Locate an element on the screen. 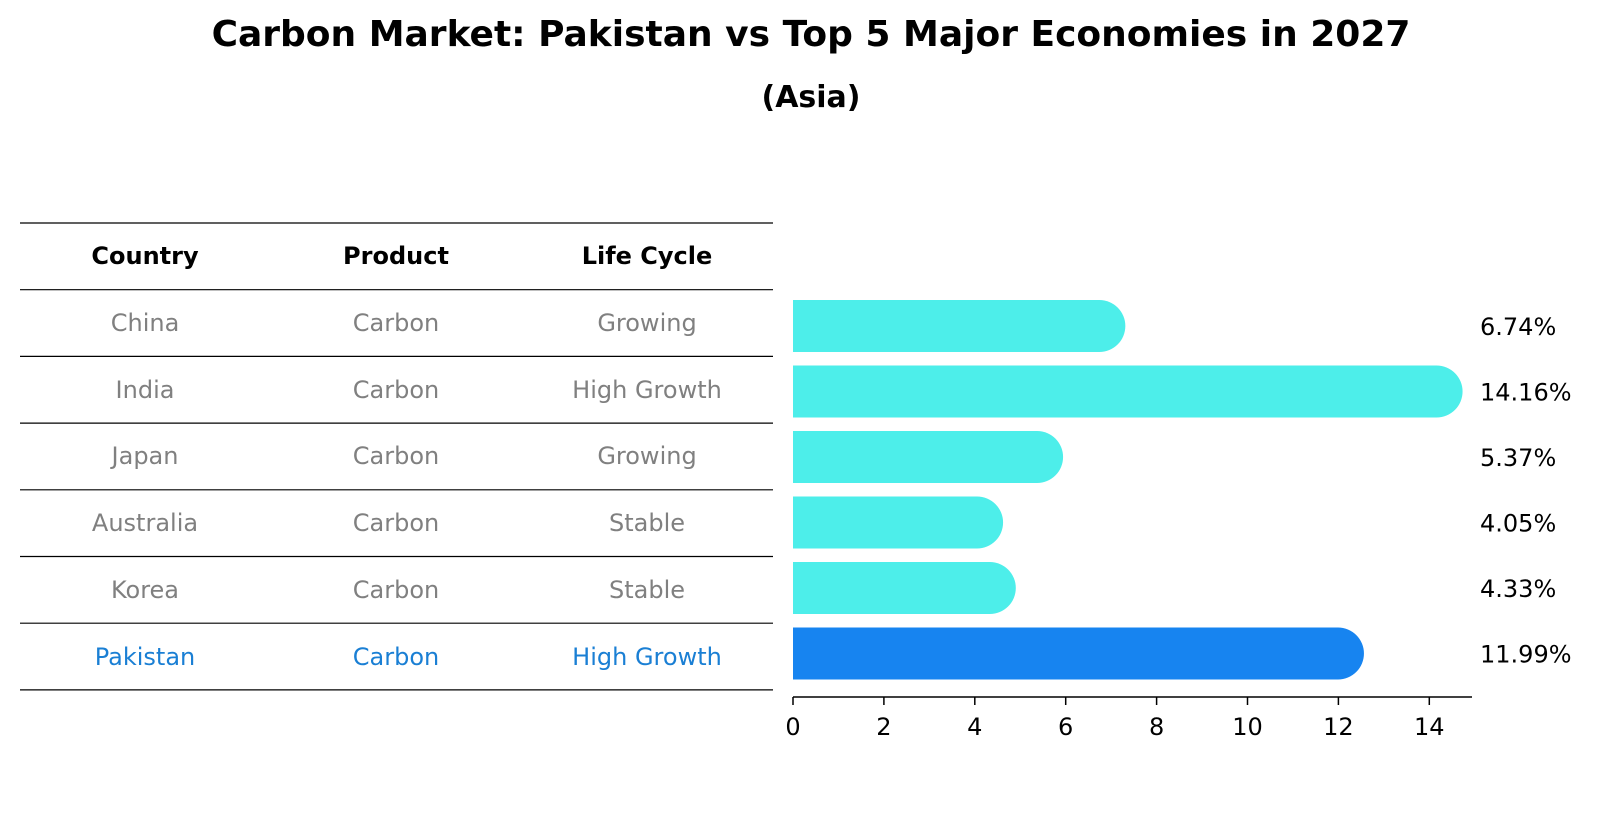 Image resolution: width=1604 pixels, height=823 pixels. bar-pakistan is located at coordinates (1078, 653).